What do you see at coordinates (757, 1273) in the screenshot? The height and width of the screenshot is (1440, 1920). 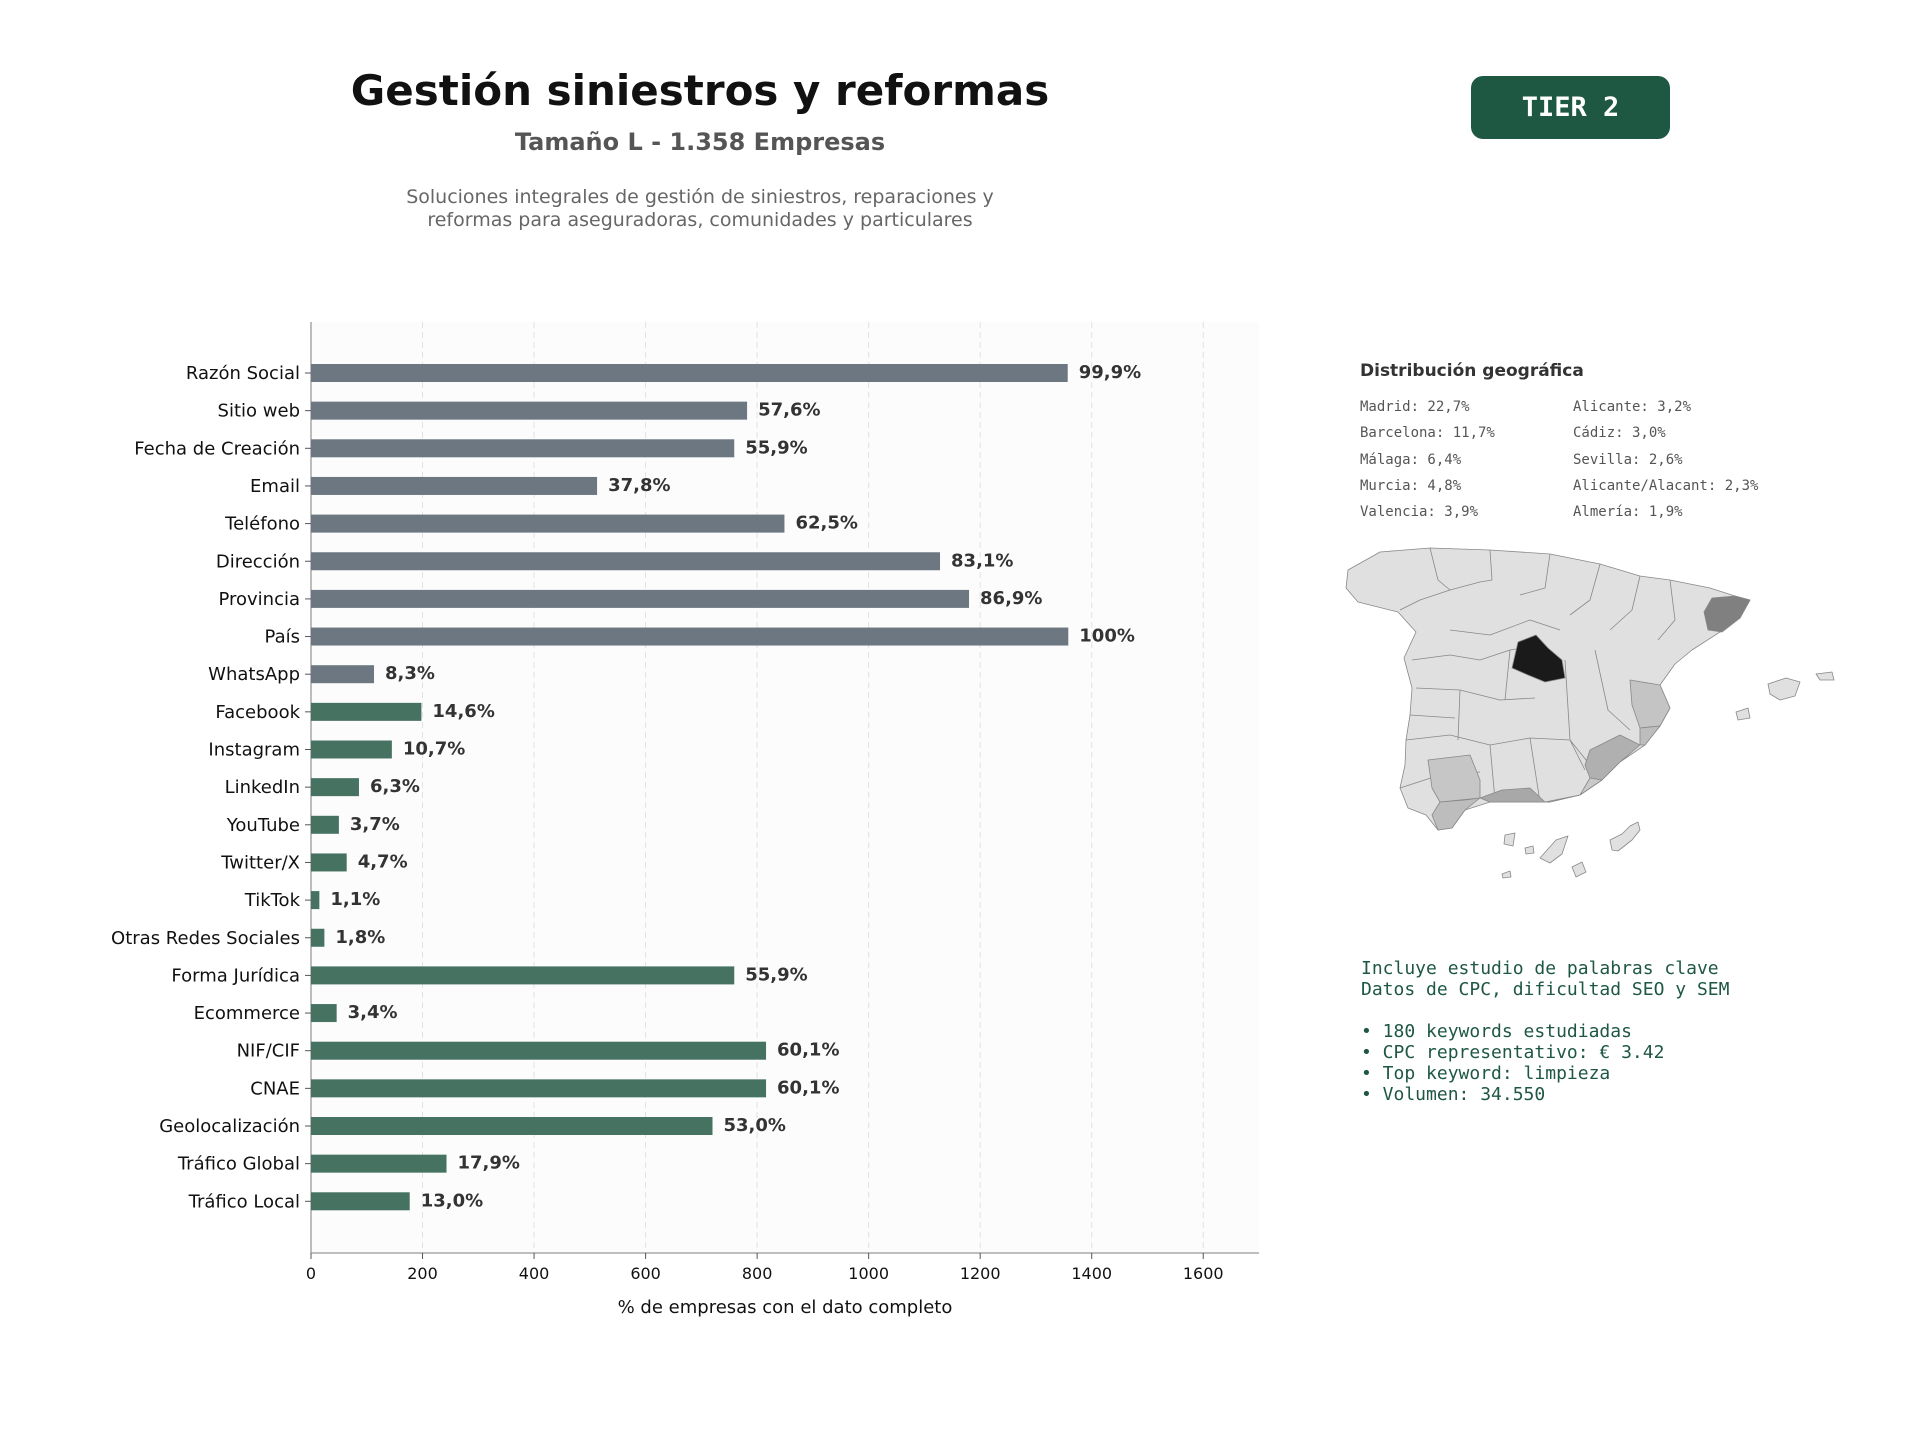 I see `x-tick-label: 800` at bounding box center [757, 1273].